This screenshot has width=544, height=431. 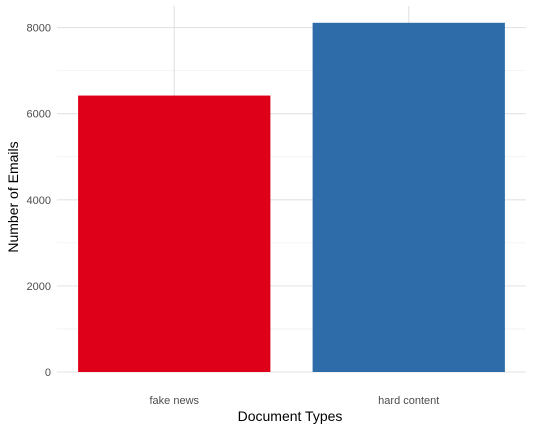 What do you see at coordinates (39, 115) in the screenshot?
I see `y-tick-label: 6000` at bounding box center [39, 115].